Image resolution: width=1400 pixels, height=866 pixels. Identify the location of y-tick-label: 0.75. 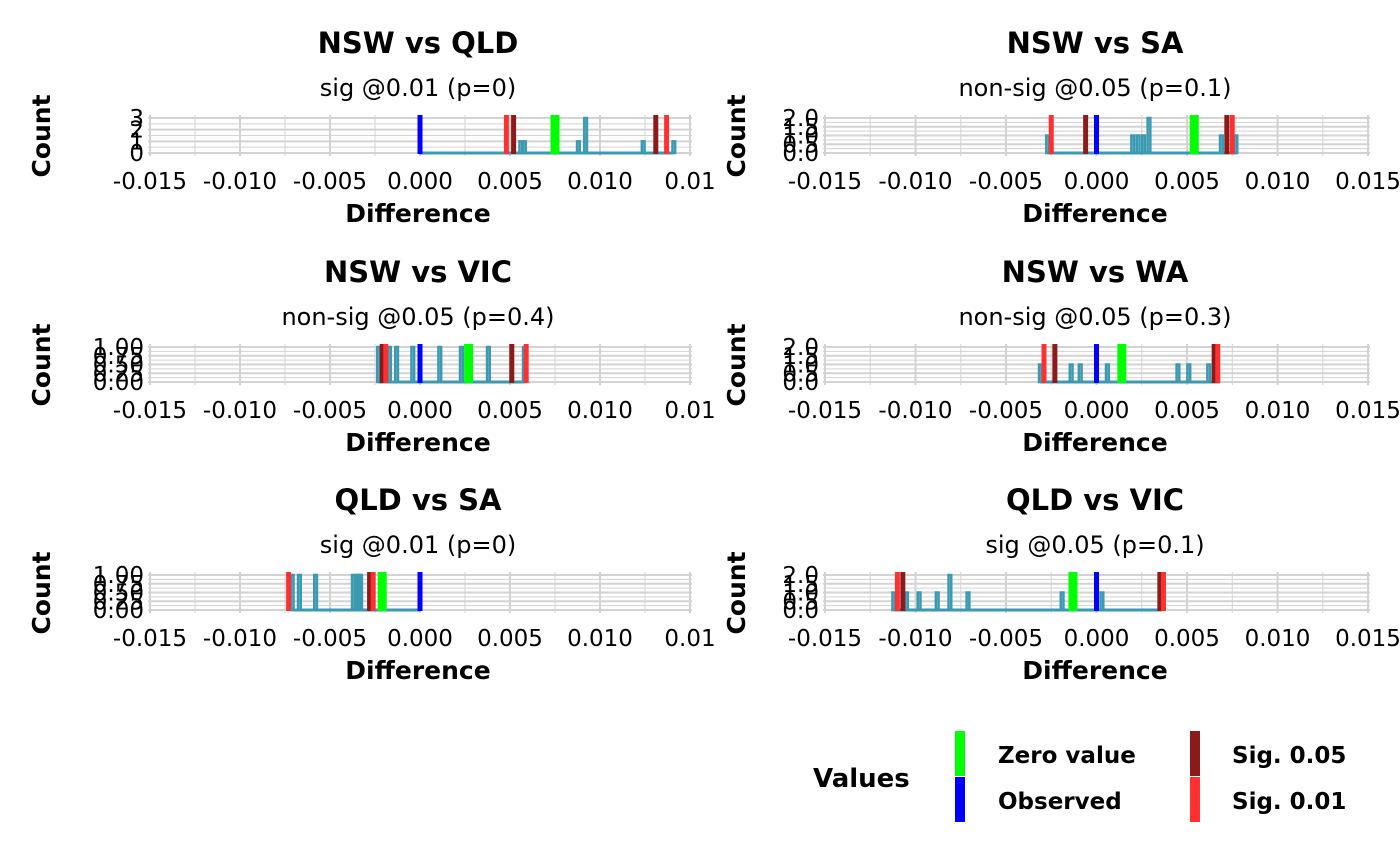
(118, 585).